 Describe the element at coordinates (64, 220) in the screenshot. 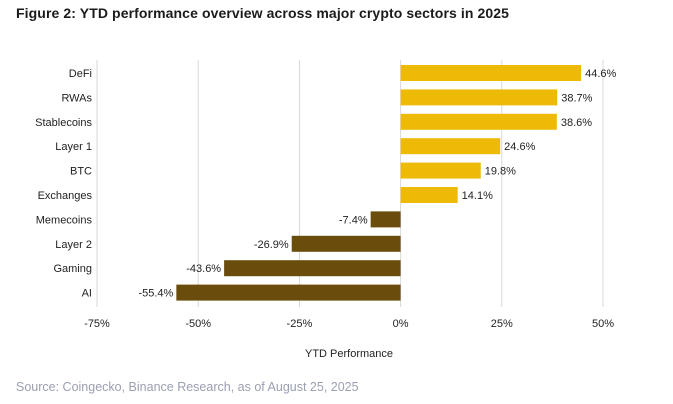

I see `category-label: Memecoins` at that location.